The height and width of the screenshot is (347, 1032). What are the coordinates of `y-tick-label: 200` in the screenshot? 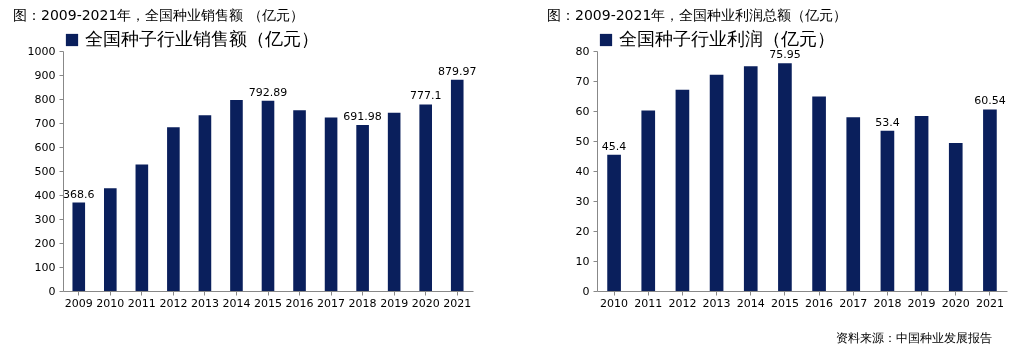 It's located at (45, 243).